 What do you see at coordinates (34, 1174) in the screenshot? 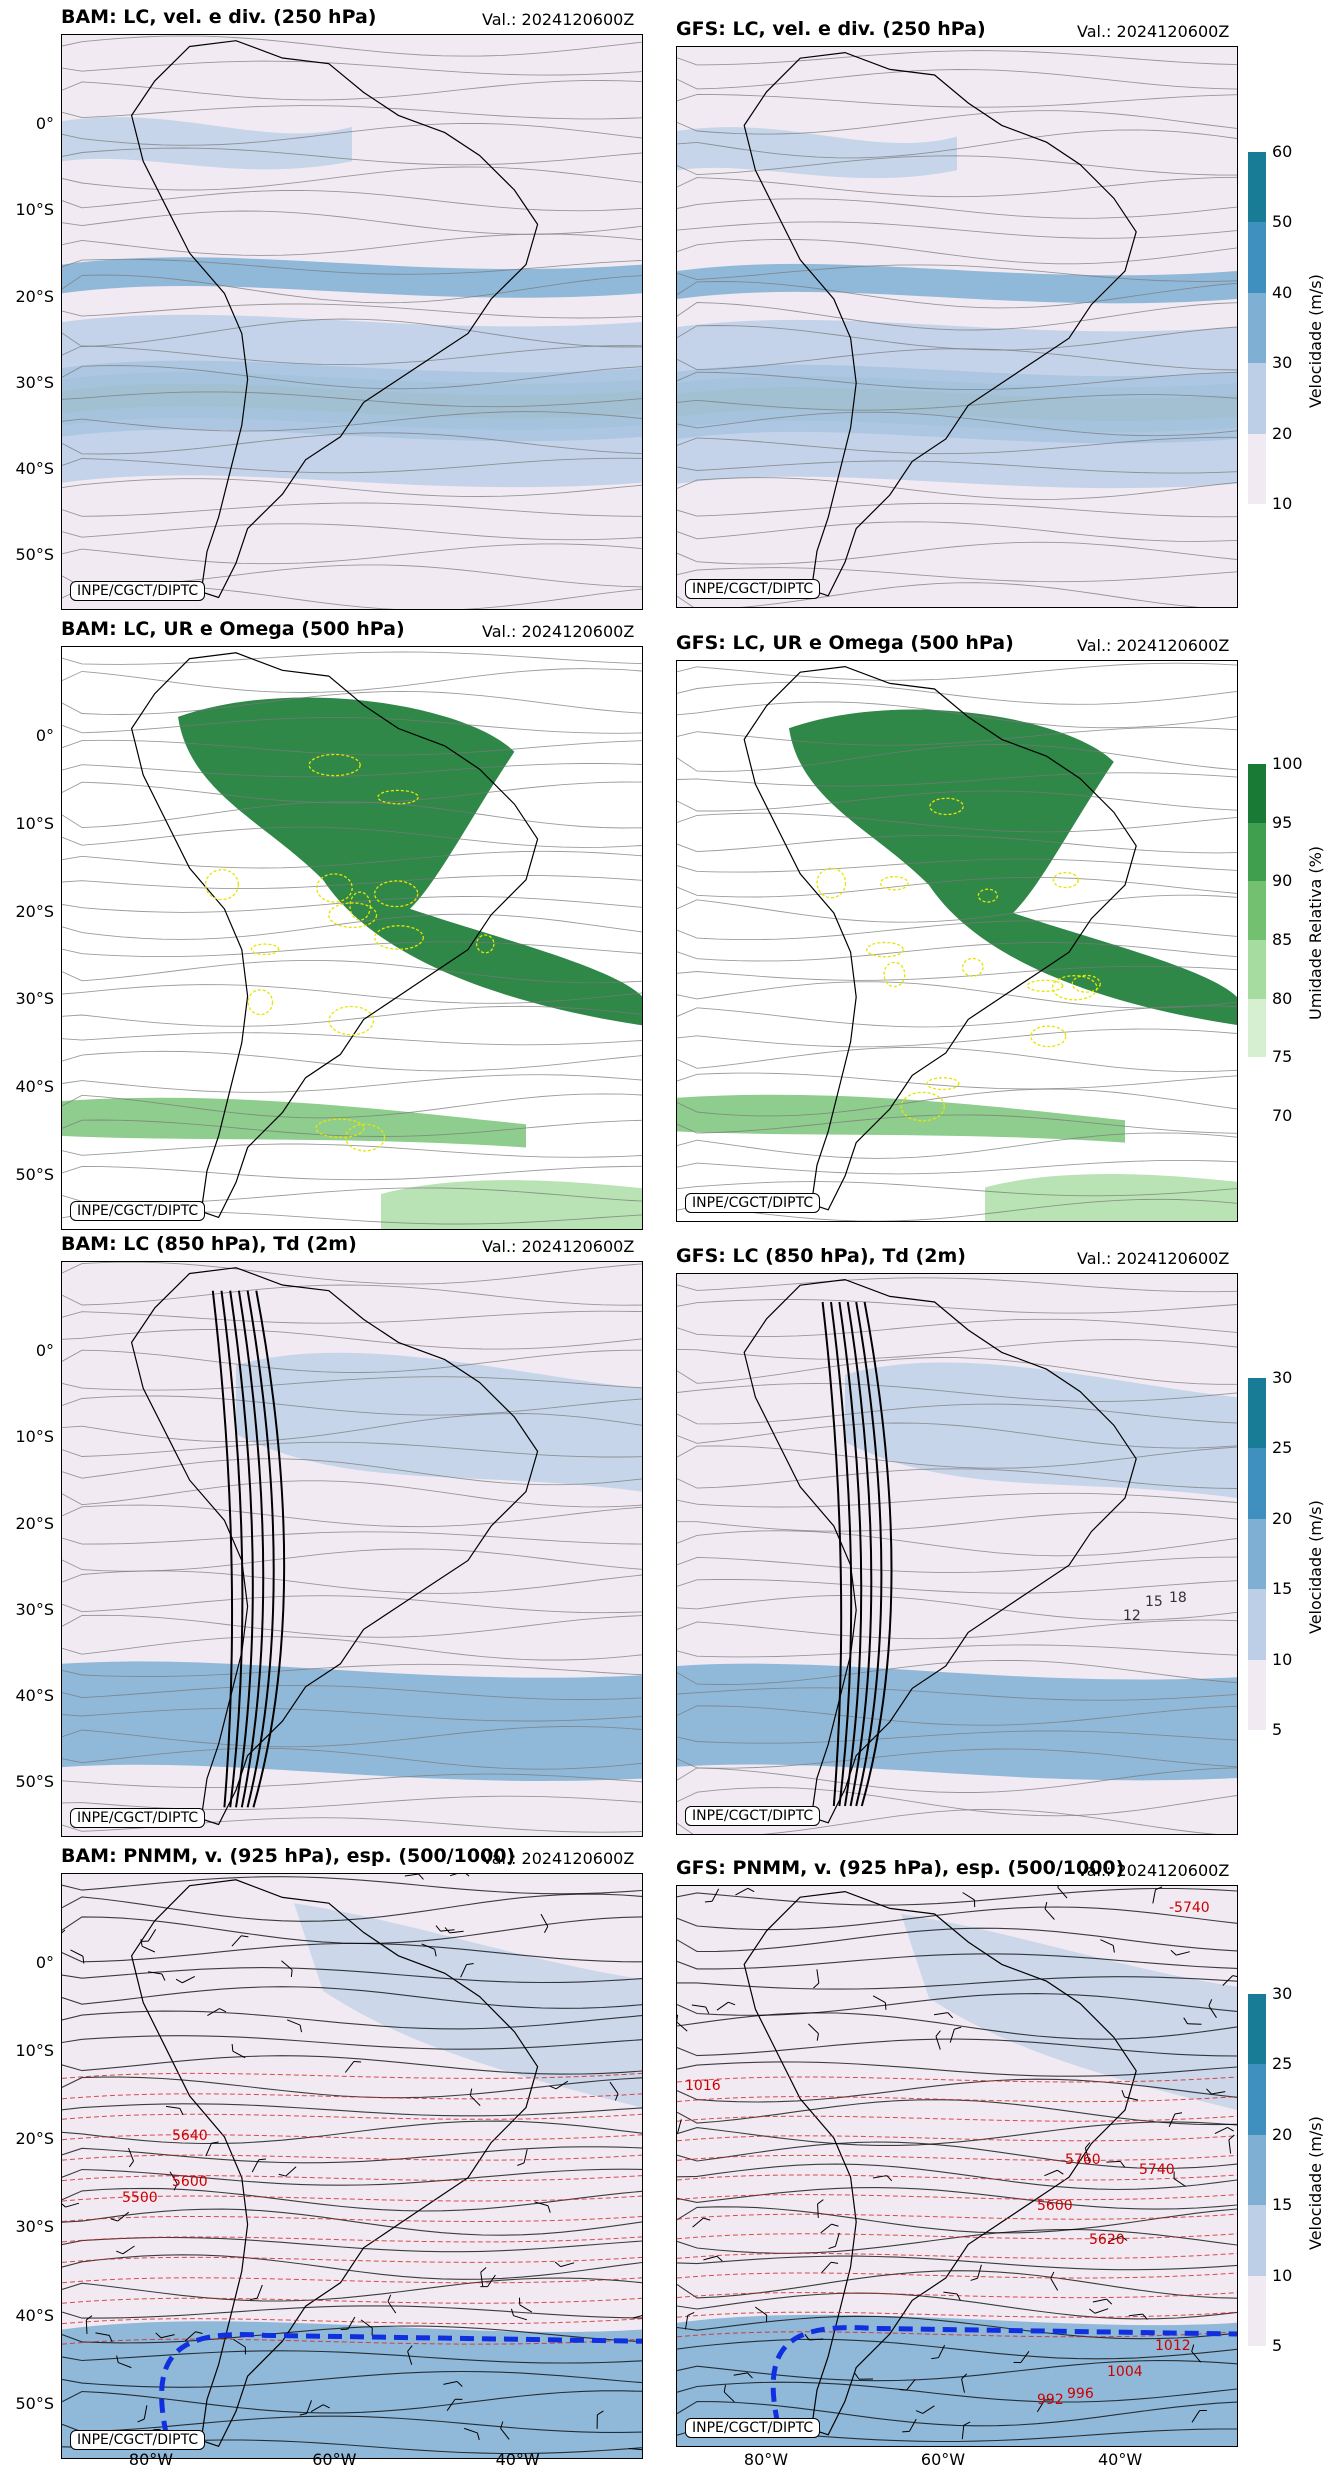
I see `latitude-label: 50°S` at bounding box center [34, 1174].